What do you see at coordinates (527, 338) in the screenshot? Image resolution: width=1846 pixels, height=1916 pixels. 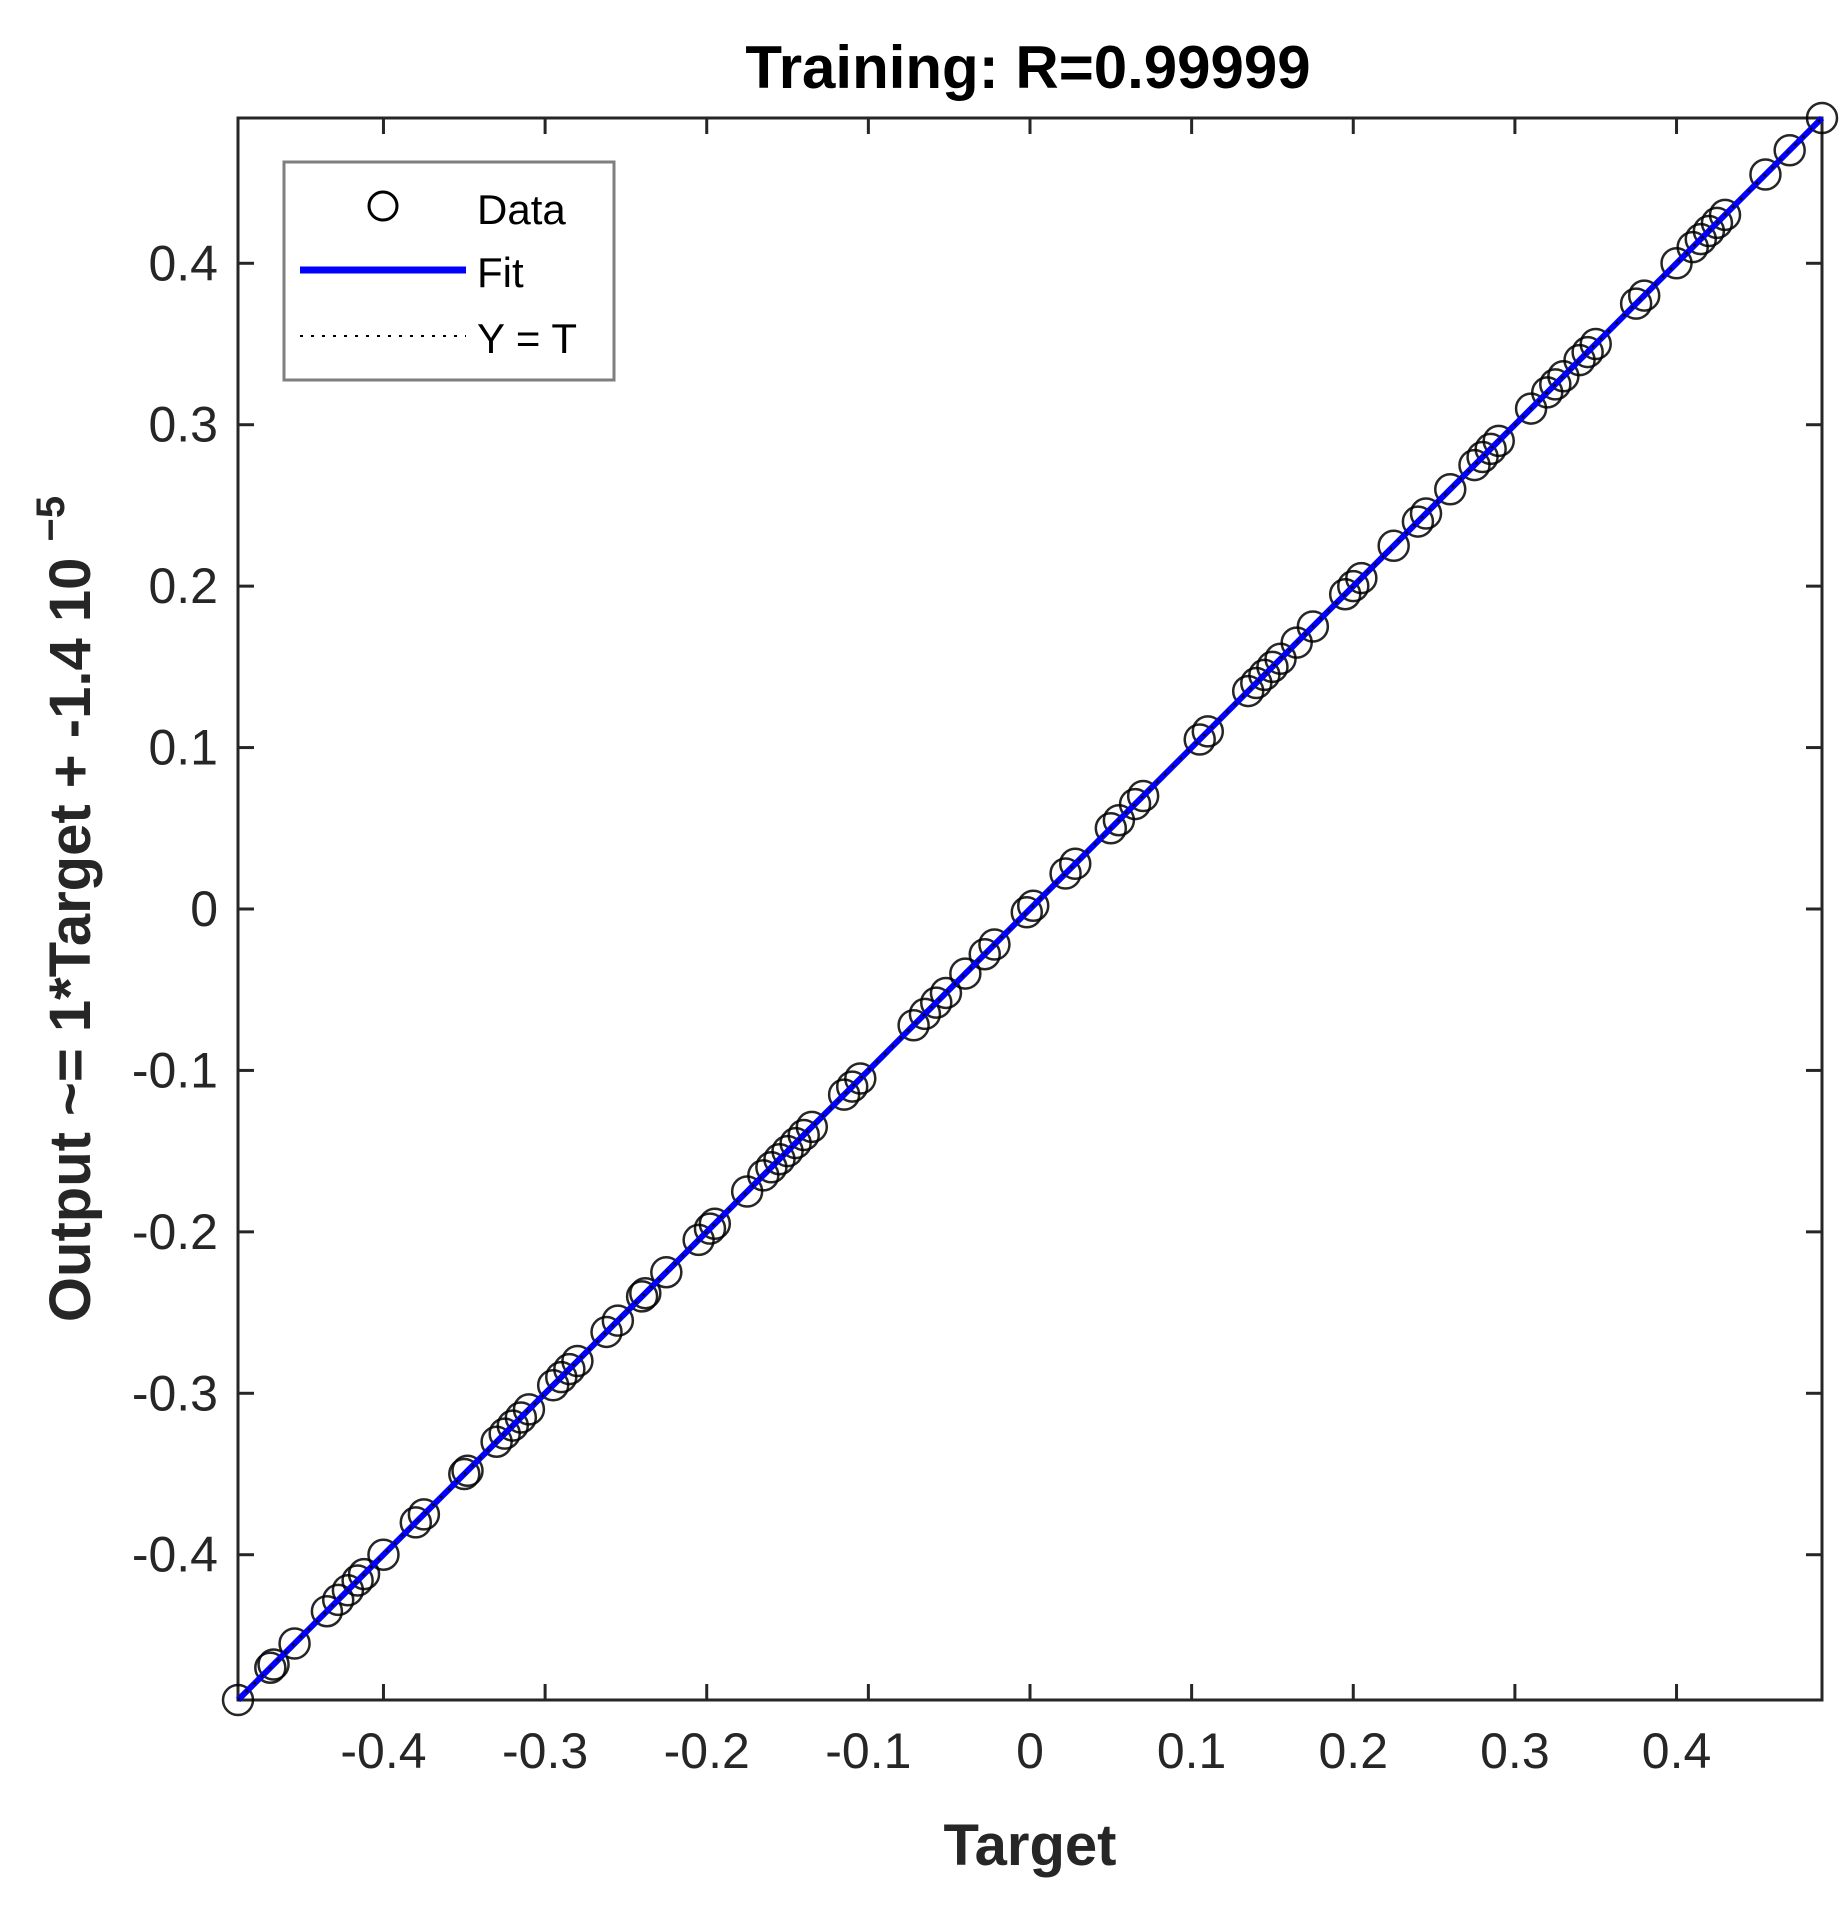 I see `legend-yt-label: Y = T` at bounding box center [527, 338].